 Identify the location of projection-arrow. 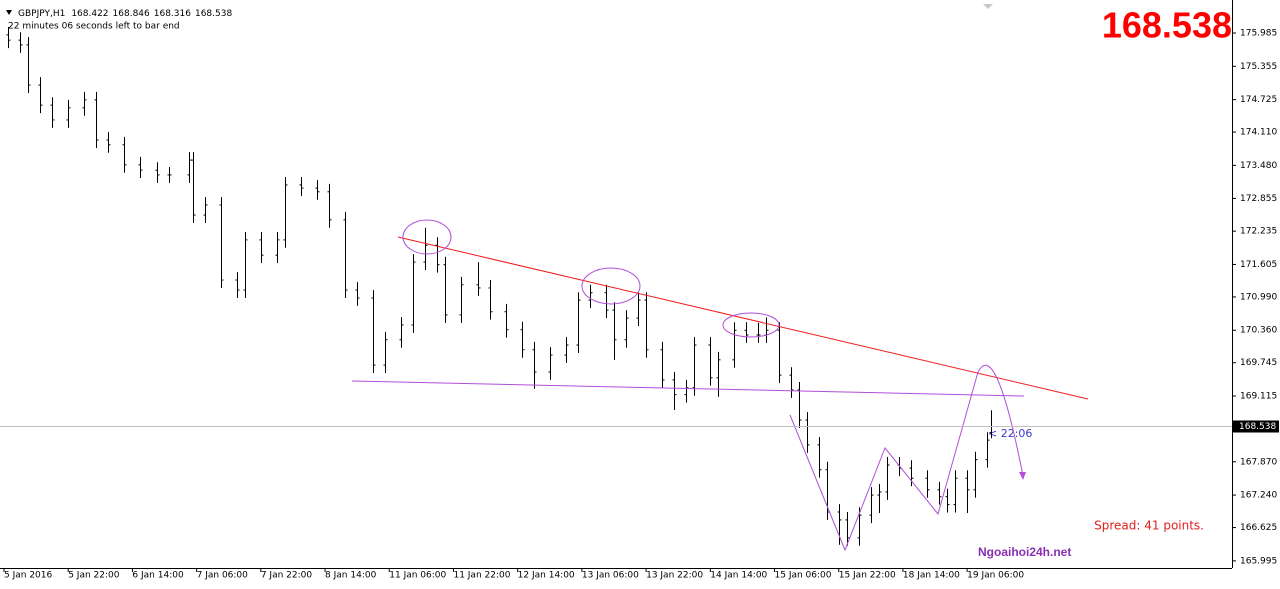
(1022, 476).